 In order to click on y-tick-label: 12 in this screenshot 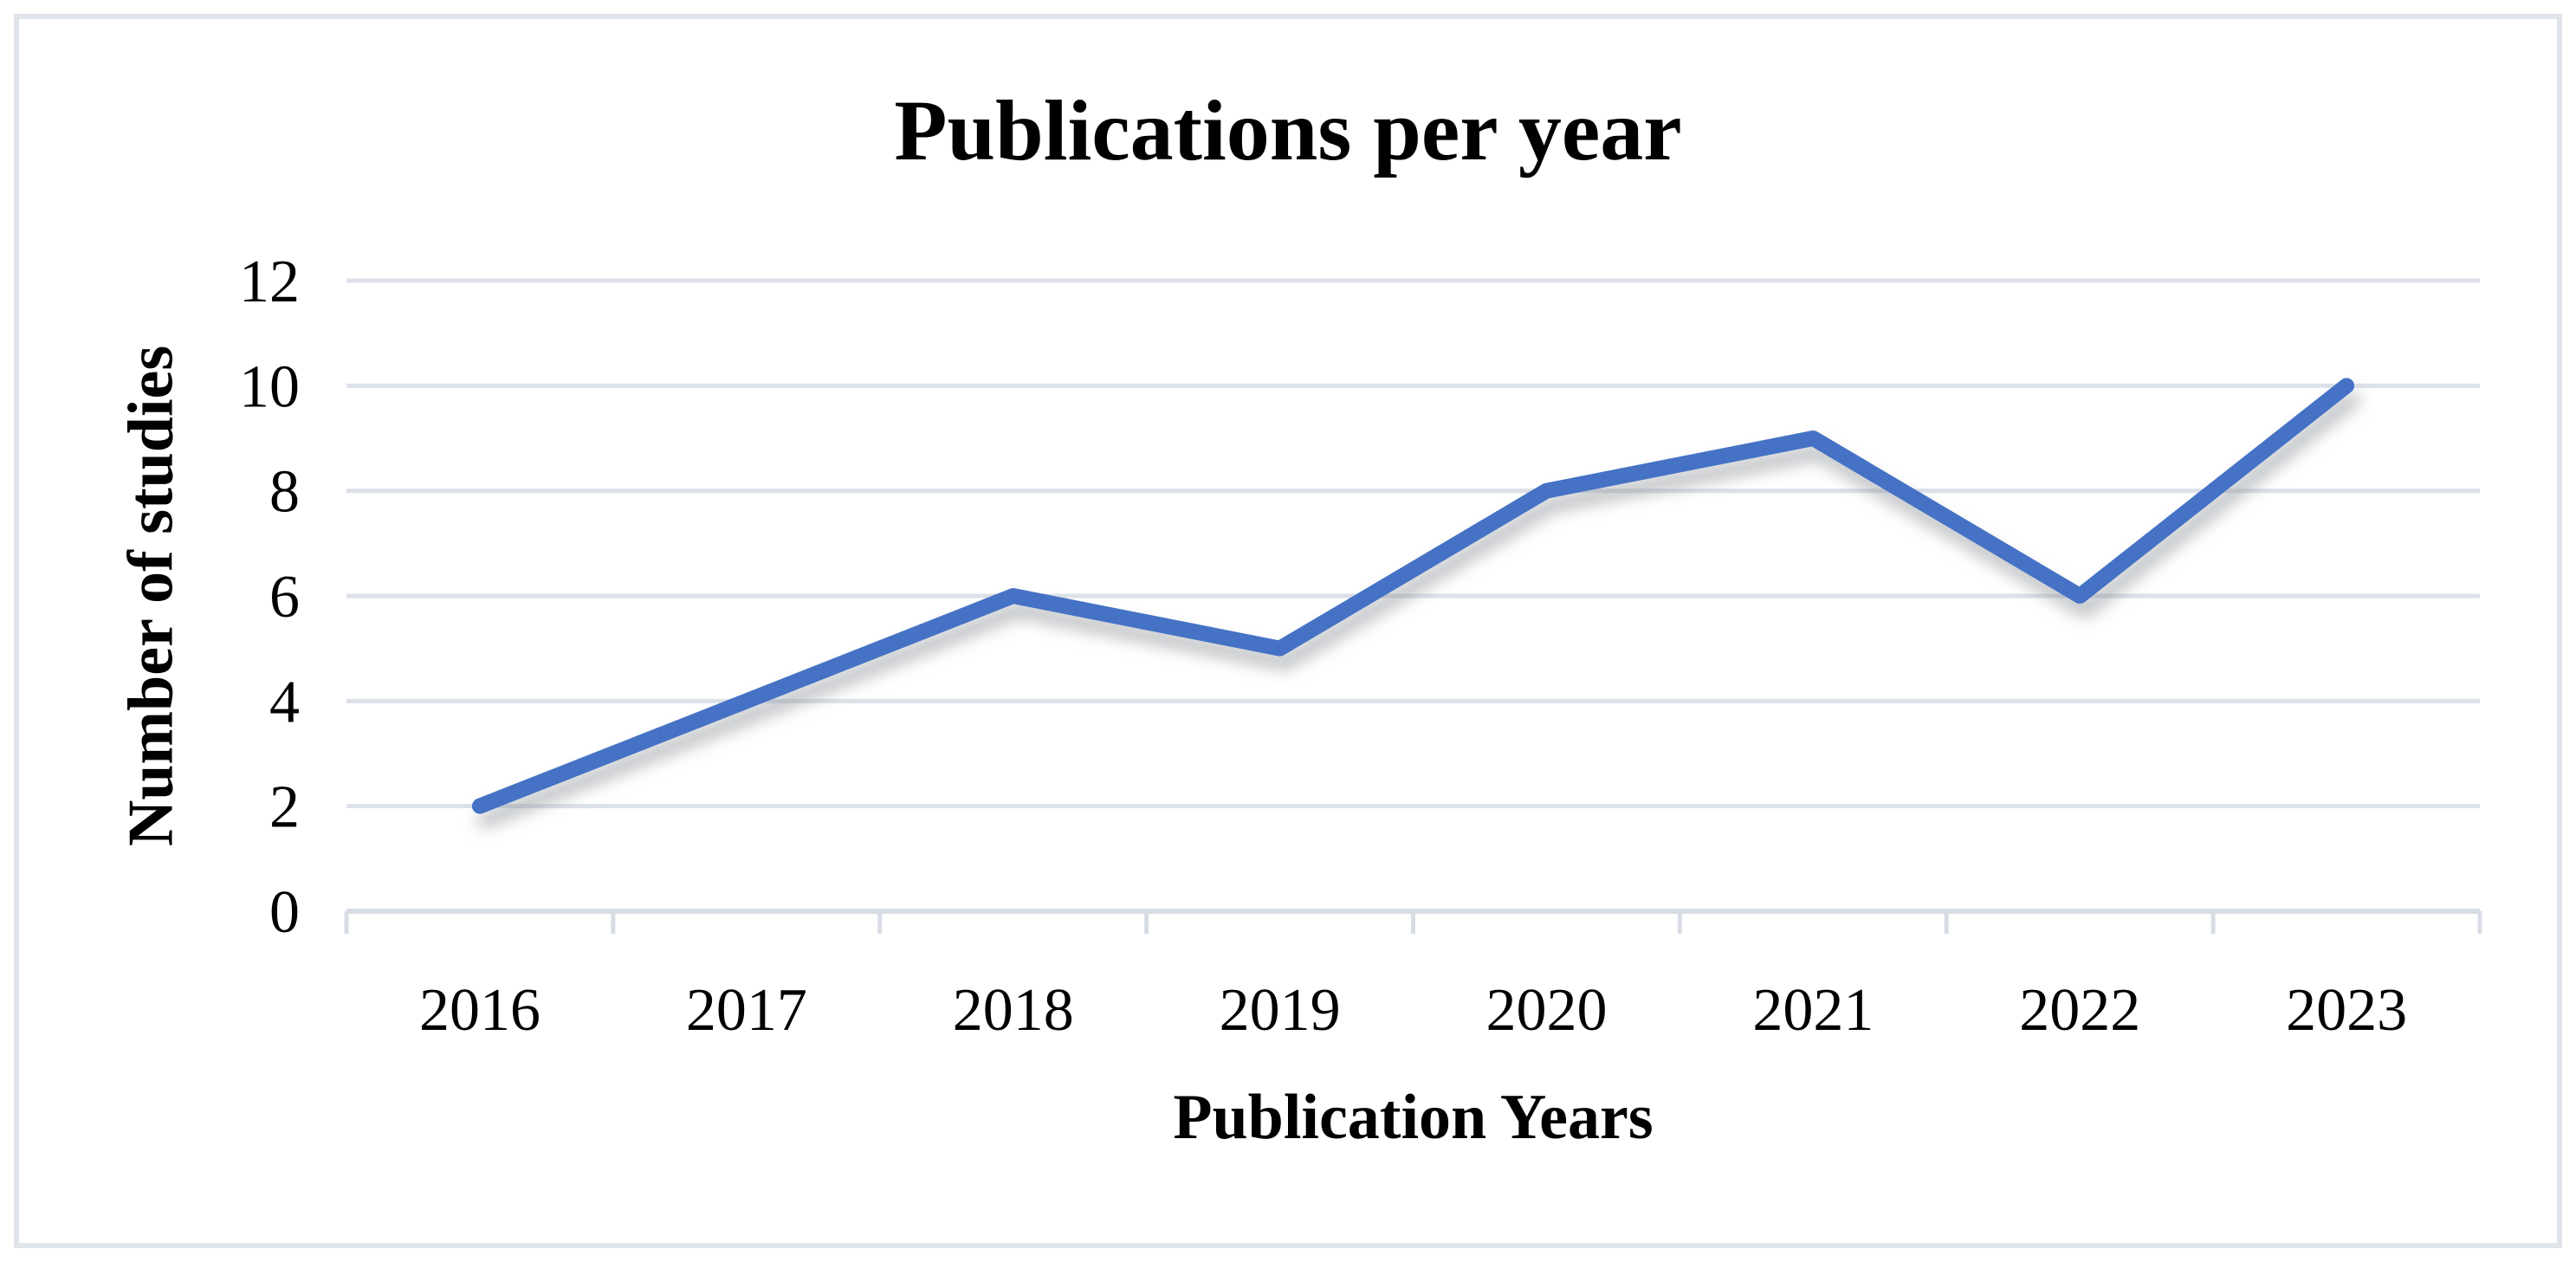, I will do `click(269, 282)`.